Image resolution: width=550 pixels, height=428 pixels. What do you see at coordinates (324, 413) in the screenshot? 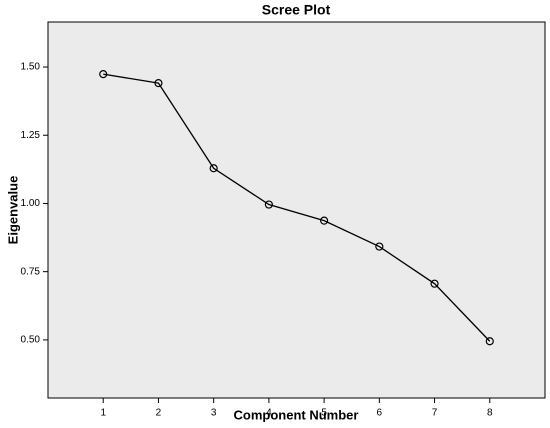
I see `x-tick-label: 5` at bounding box center [324, 413].